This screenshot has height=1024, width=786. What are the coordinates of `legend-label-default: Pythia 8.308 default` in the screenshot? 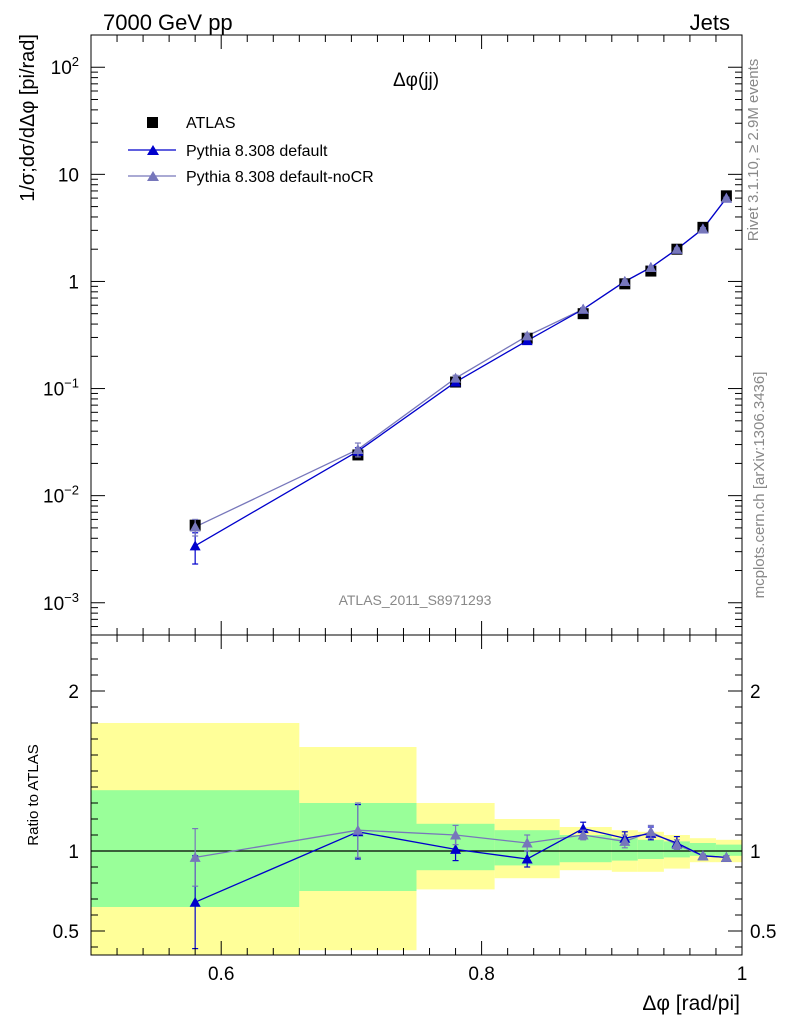 It's located at (257, 151).